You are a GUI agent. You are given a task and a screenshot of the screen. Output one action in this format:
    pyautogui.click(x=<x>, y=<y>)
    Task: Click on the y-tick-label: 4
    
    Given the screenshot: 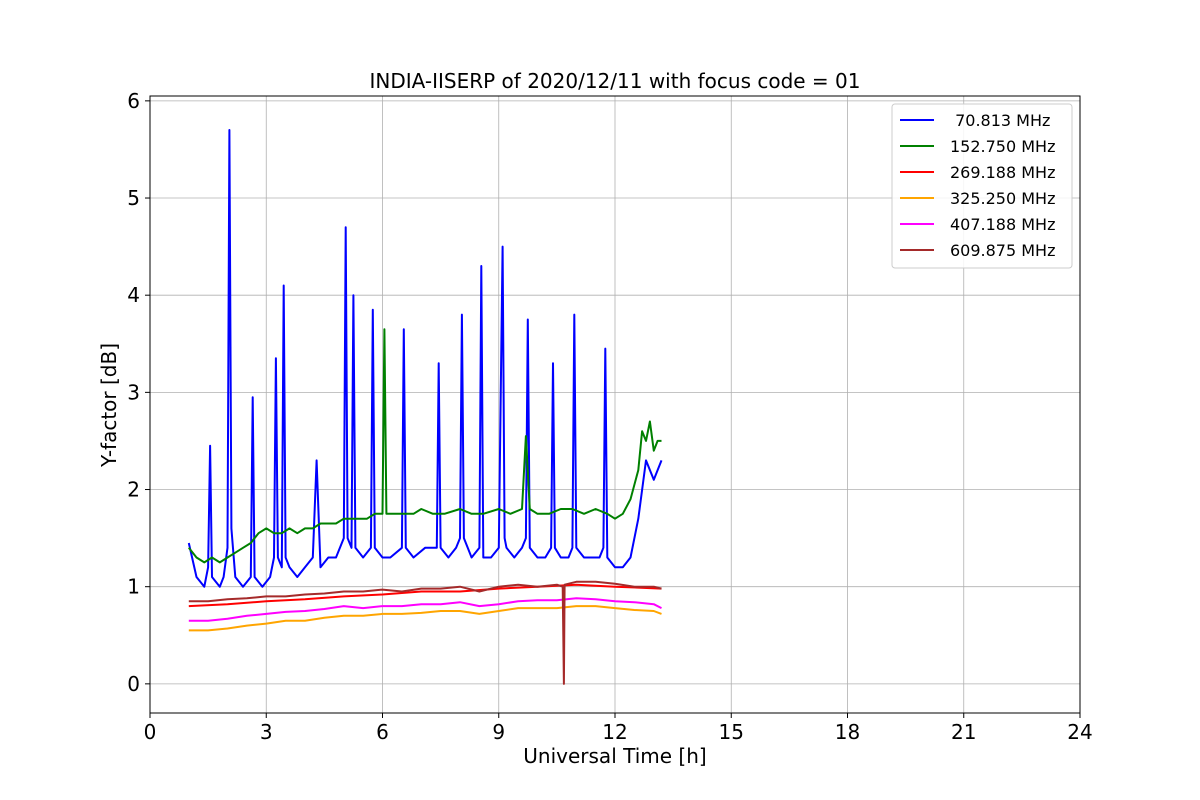 What is the action you would take?
    pyautogui.click(x=133, y=295)
    